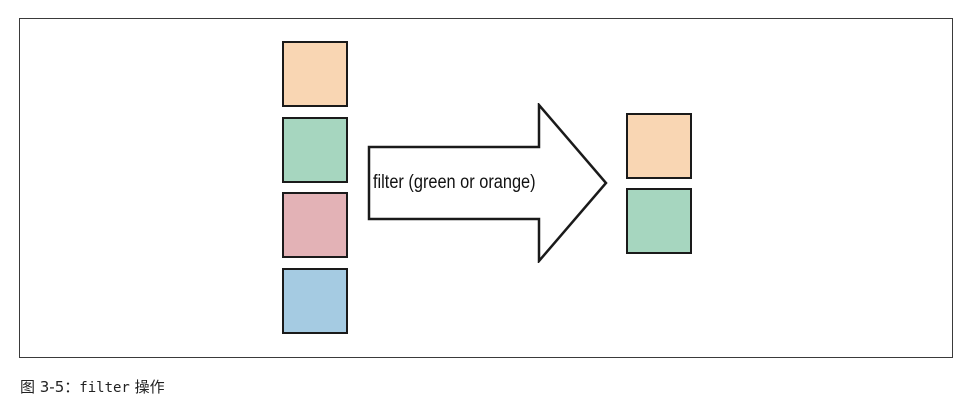 This screenshot has width=970, height=410. What do you see at coordinates (104, 388) in the screenshot?
I see `caption-code: filter` at bounding box center [104, 388].